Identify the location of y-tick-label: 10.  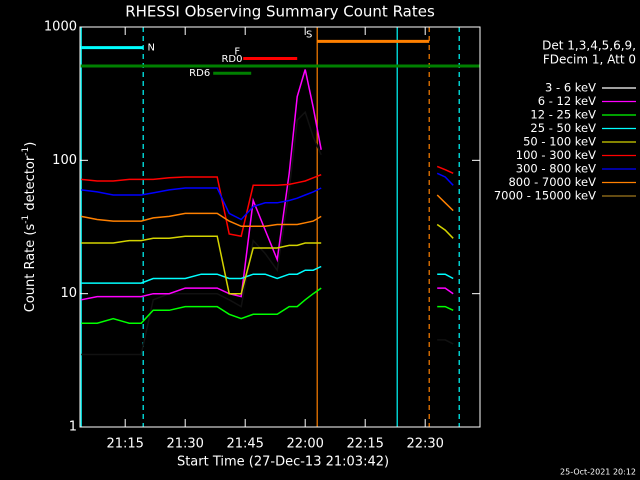
(68, 293).